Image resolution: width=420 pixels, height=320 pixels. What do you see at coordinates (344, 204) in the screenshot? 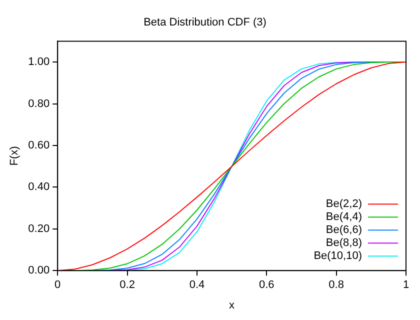
I see `legend-label: Be(2,2)` at bounding box center [344, 204].